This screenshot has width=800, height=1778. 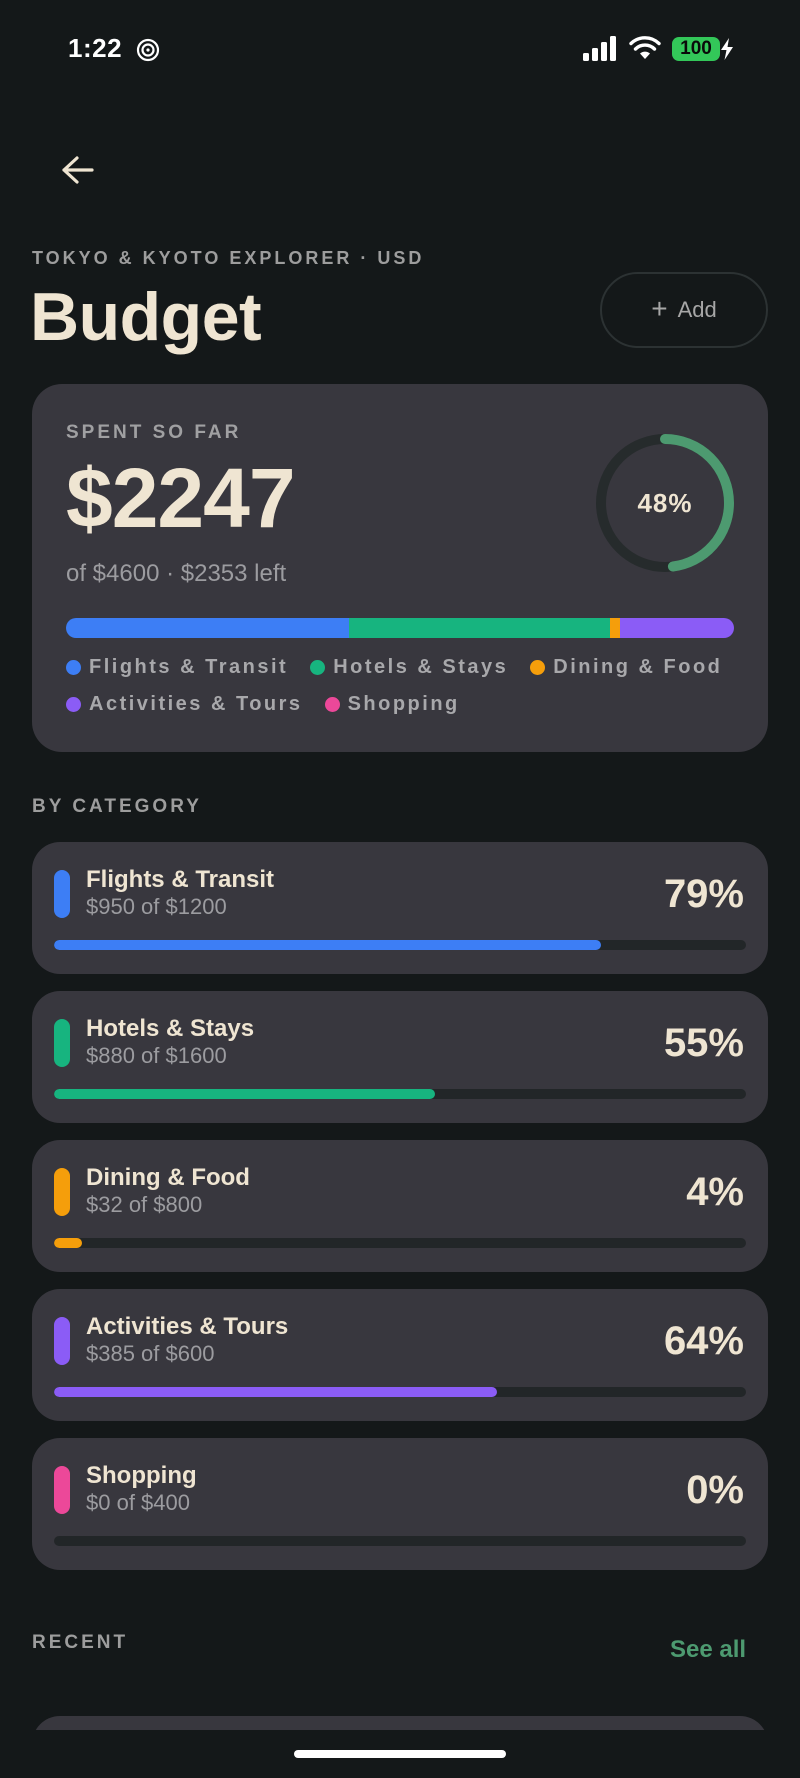 What do you see at coordinates (189, 667) in the screenshot?
I see `legend-label: Flights & Transit` at bounding box center [189, 667].